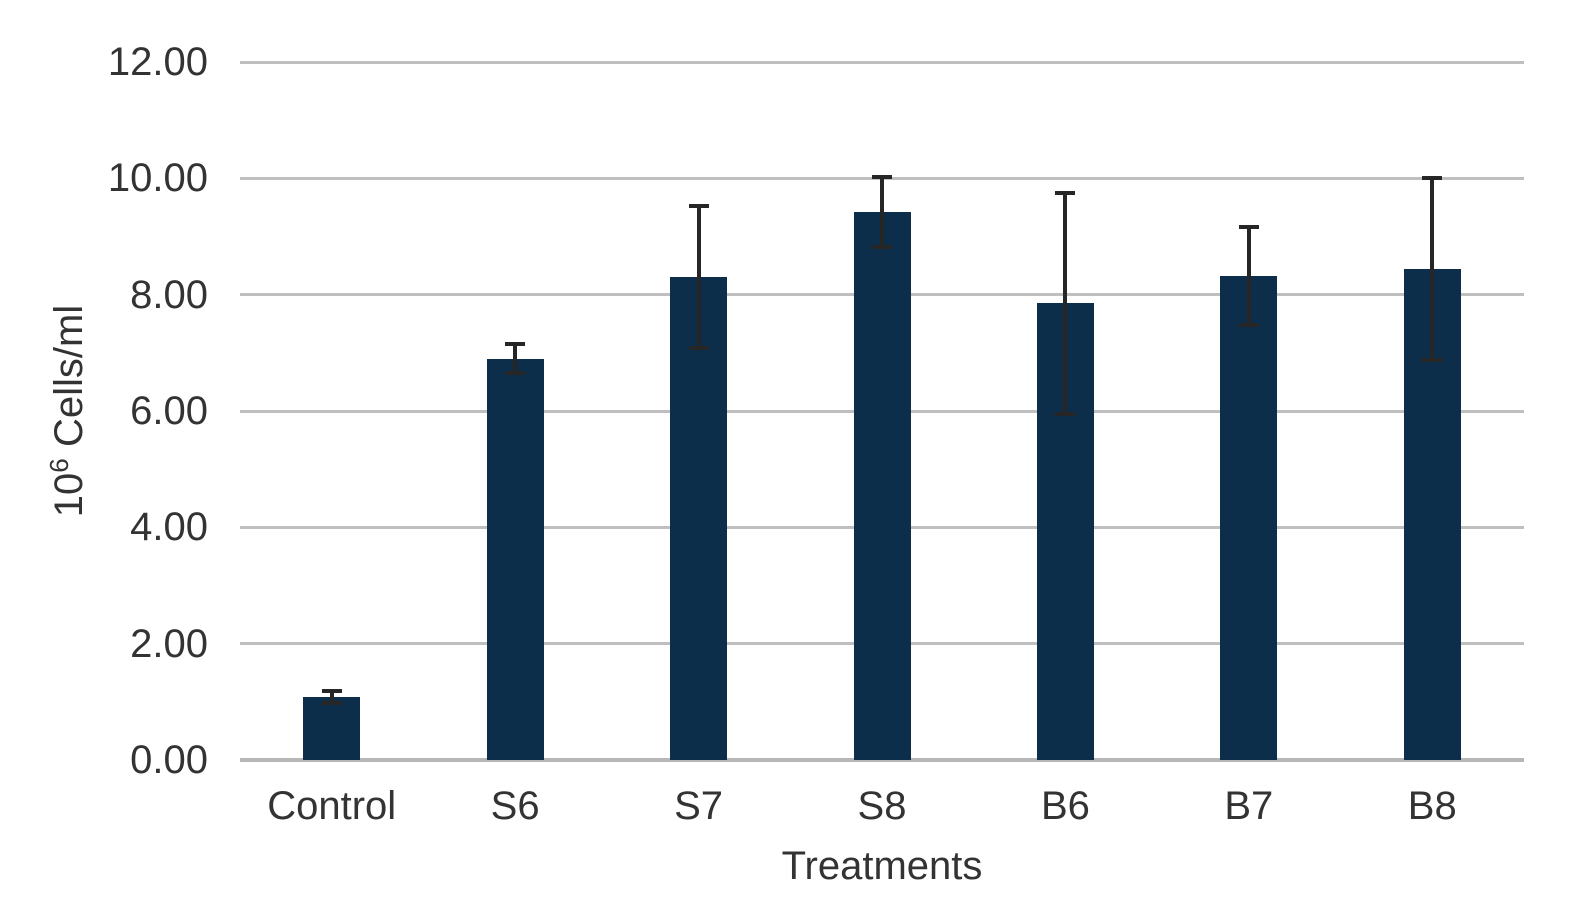 This screenshot has width=1576, height=924. I want to click on y-axis-title-exponent: 6, so click(59, 465).